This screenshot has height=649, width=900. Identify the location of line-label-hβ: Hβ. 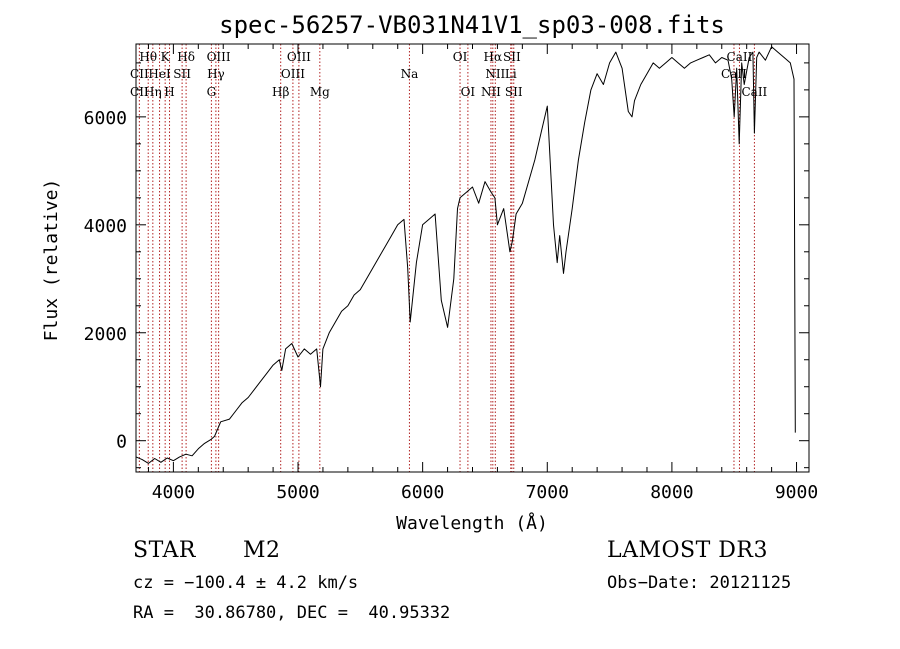
(280, 92).